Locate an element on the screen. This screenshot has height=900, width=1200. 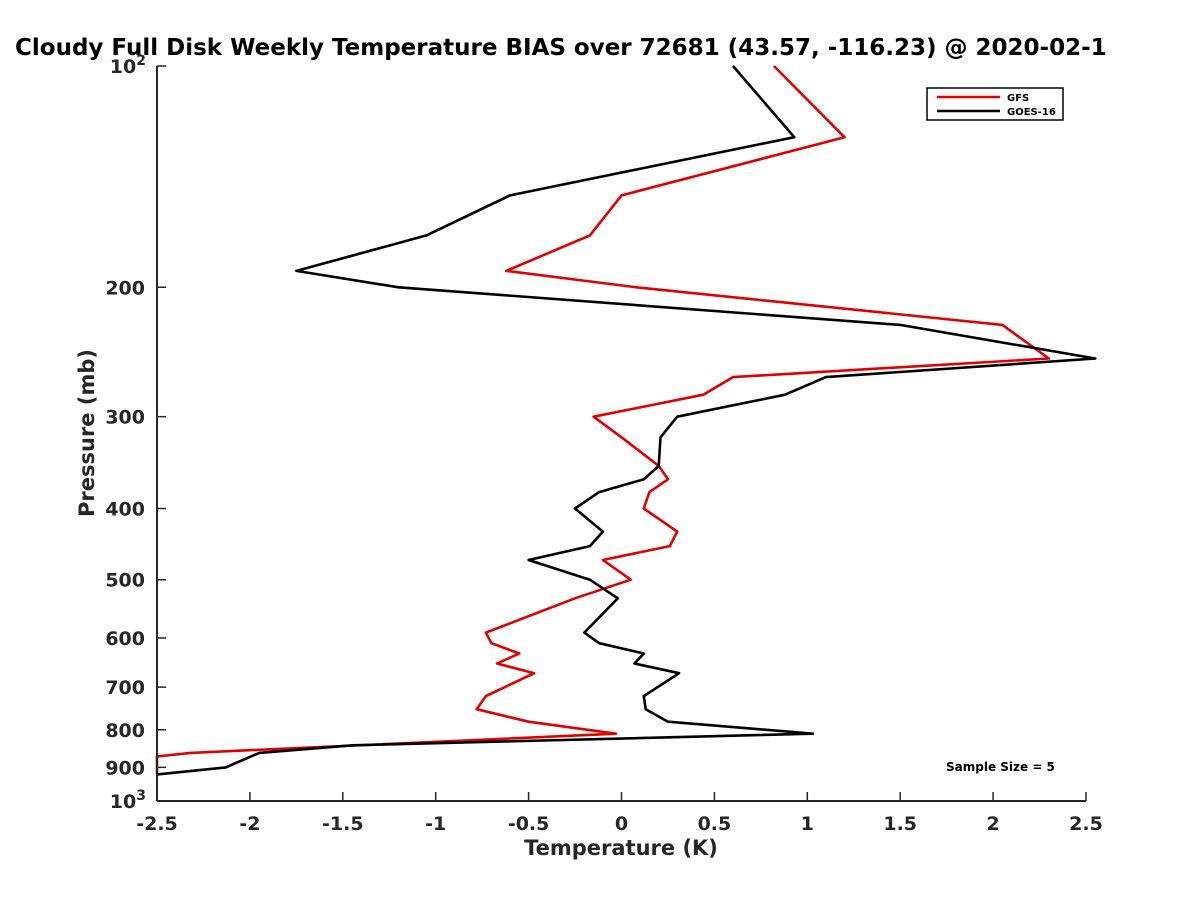
x-tick-label: -1.5 is located at coordinates (343, 824).